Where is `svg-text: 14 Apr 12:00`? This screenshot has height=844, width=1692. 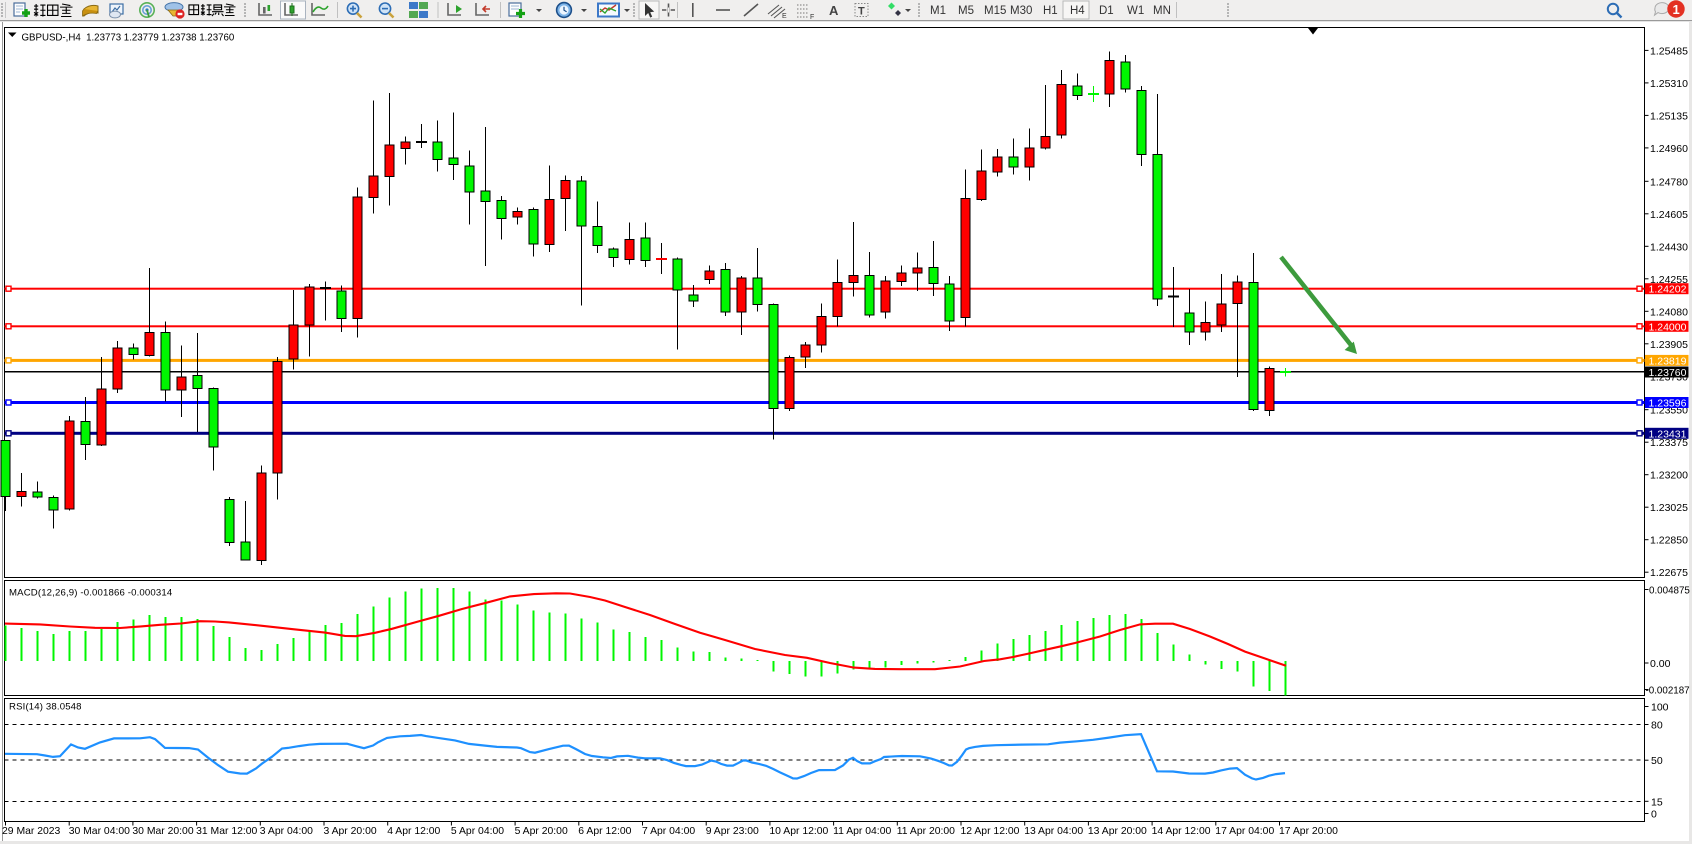 svg-text: 14 Apr 12:00 is located at coordinates (1181, 831).